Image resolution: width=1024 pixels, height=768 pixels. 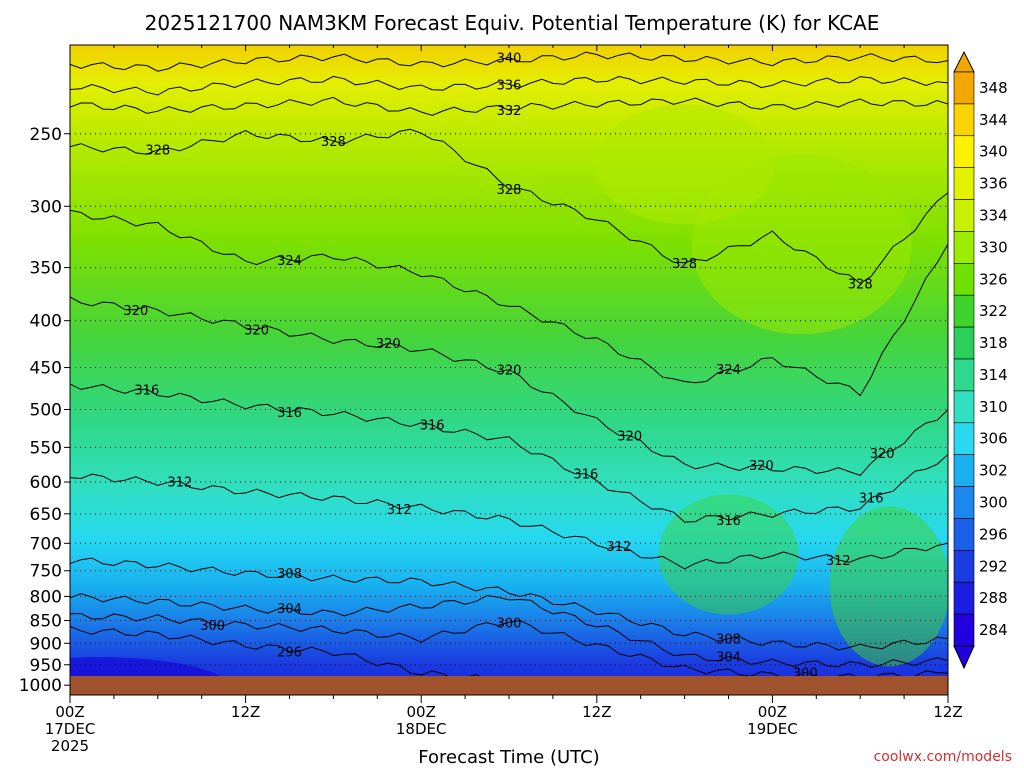 I want to click on colorbar-arrow-bottom, so click(x=964, y=657).